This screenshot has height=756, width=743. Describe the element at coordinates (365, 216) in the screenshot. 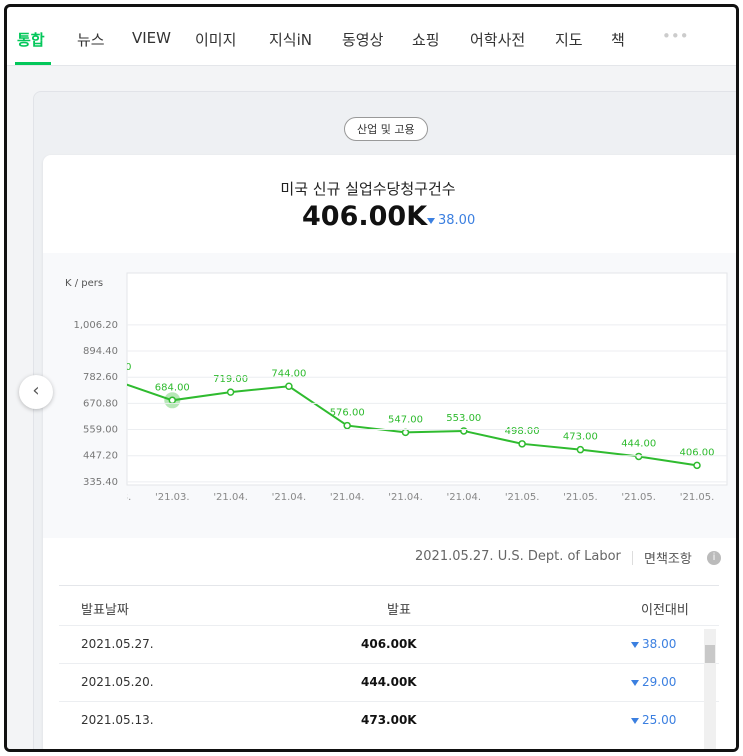

I see `current-value: 406.00K` at that location.